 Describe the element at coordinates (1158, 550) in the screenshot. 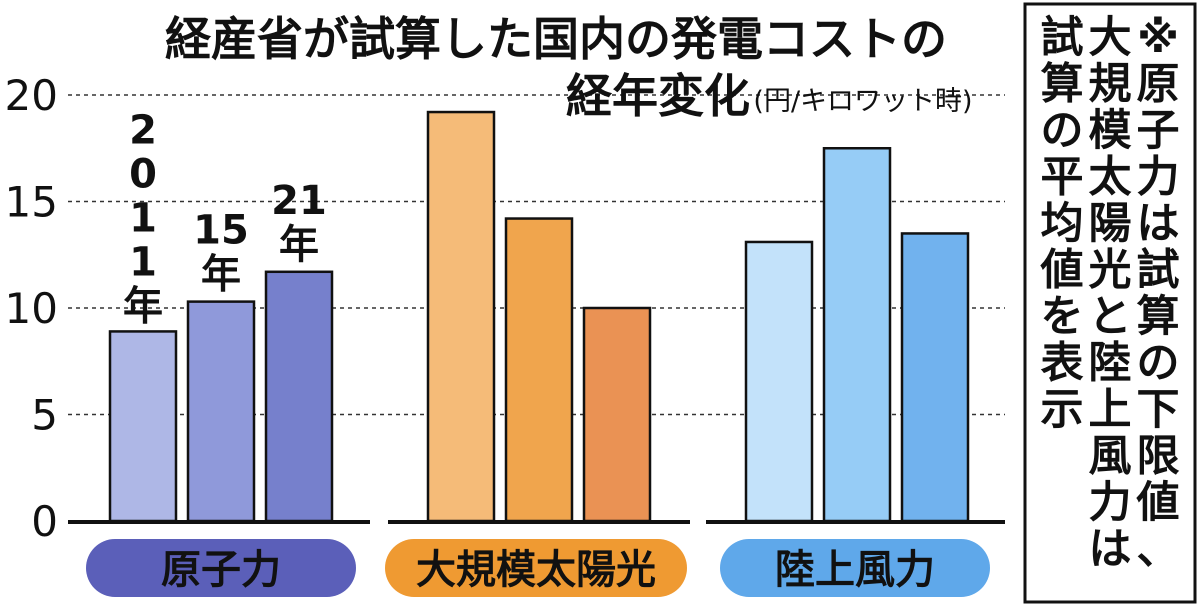

I see `note-char: 、` at that location.